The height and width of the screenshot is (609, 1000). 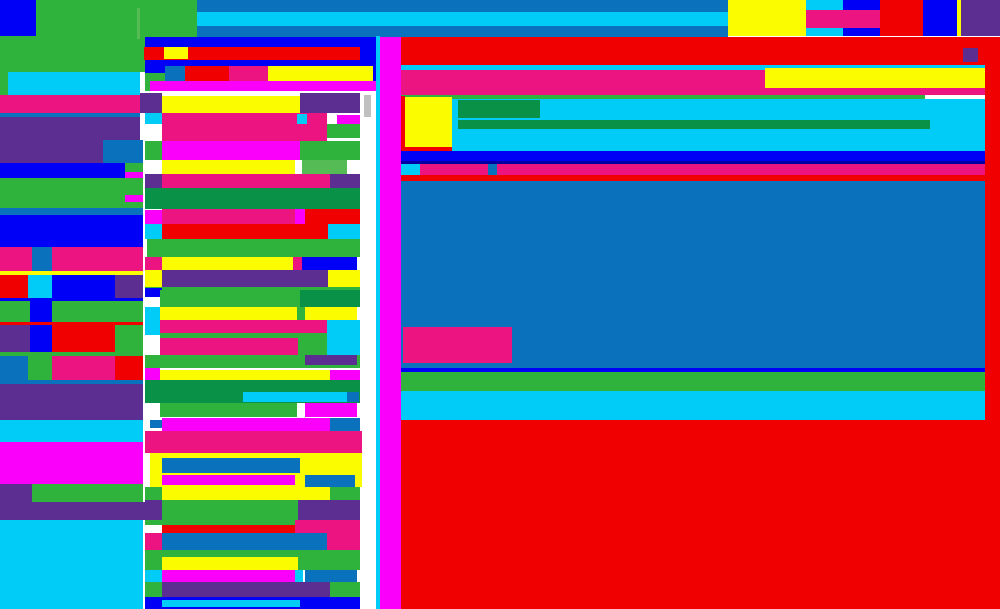 What do you see at coordinates (252, 53) in the screenshot?
I see `list-header-red-bar` at bounding box center [252, 53].